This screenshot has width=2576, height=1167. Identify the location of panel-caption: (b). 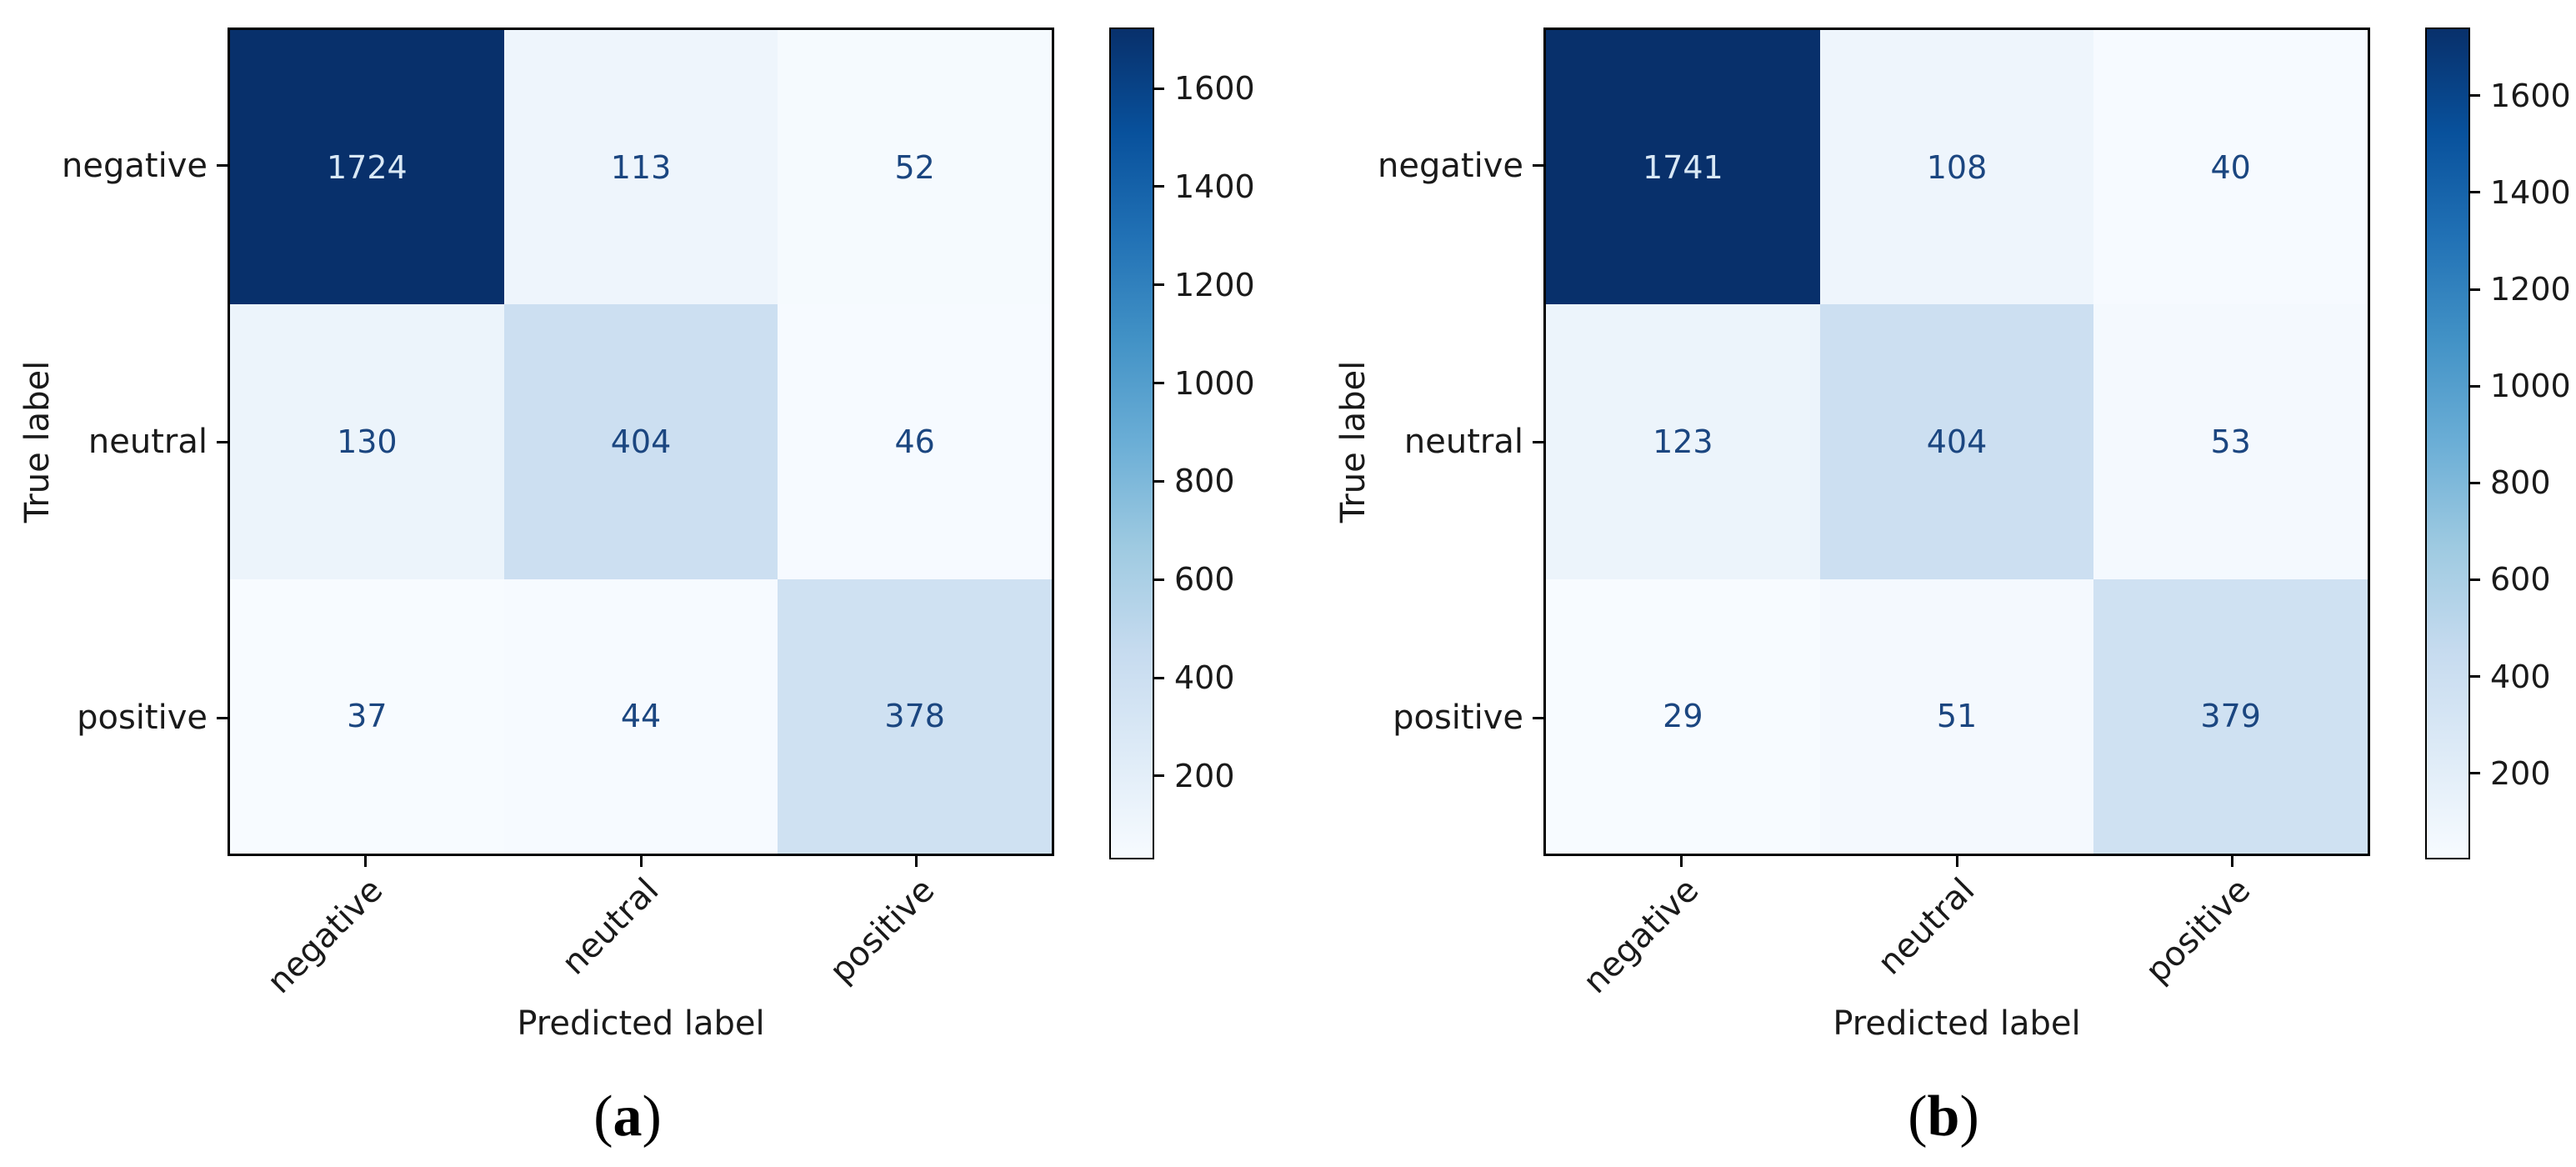
(1944, 1117).